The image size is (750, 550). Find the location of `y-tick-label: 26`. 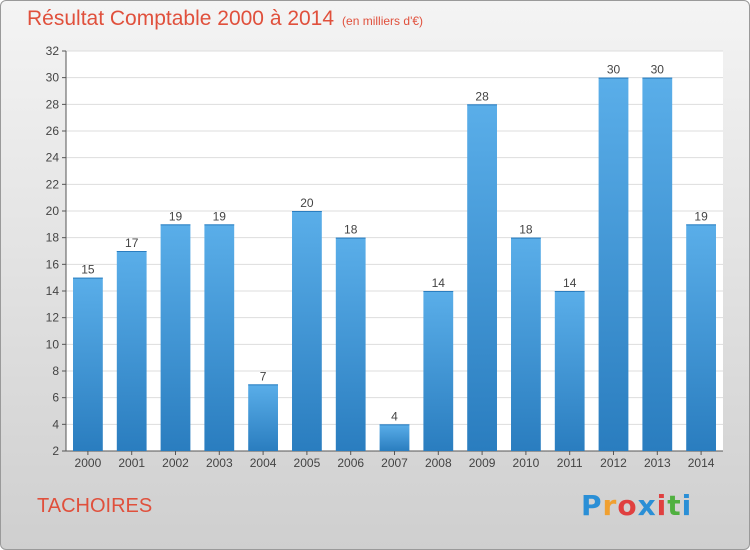

y-tick-label: 26 is located at coordinates (53, 131).